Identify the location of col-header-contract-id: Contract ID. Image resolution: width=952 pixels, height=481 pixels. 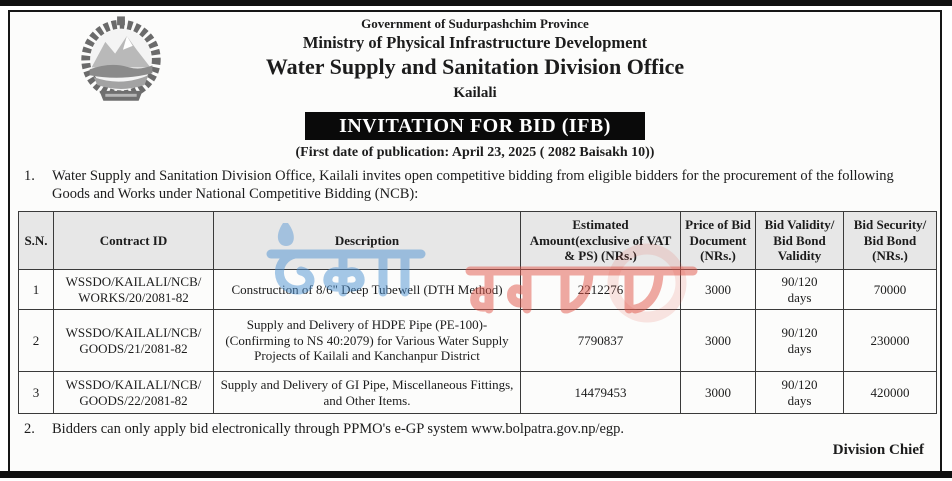
(133, 240).